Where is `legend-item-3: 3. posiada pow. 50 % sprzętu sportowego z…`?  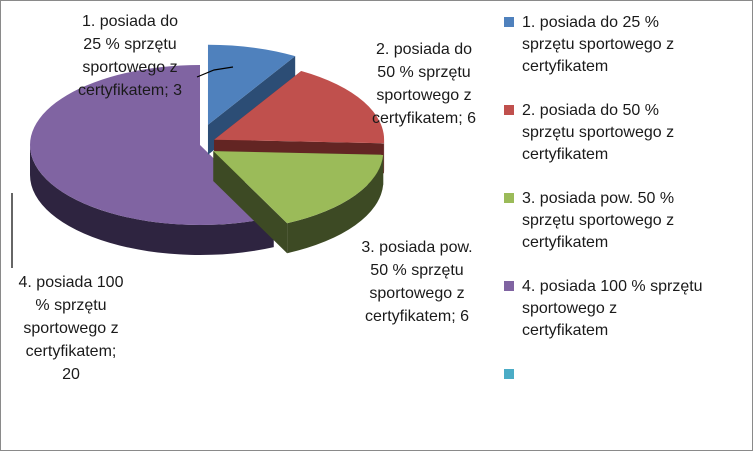 legend-item-3: 3. posiada pow. 50 % sprzętu sportowego z… is located at coordinates (622, 221).